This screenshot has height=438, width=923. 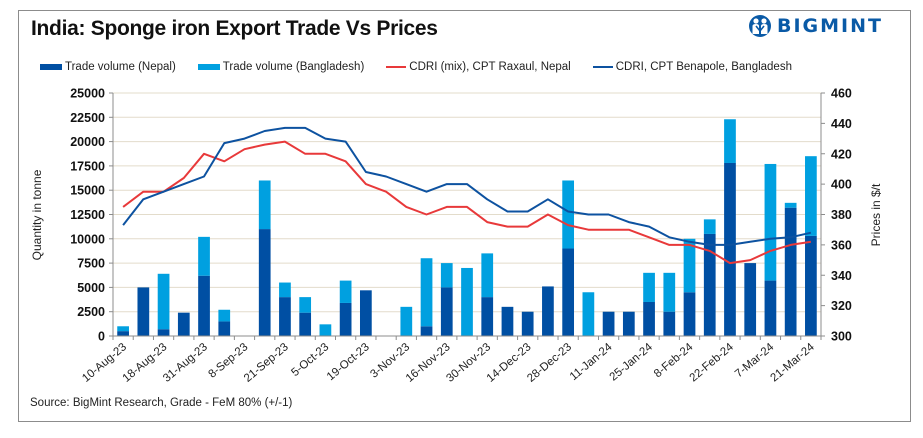 What do you see at coordinates (841, 245) in the screenshot?
I see `y2-tick-label: 360` at bounding box center [841, 245].